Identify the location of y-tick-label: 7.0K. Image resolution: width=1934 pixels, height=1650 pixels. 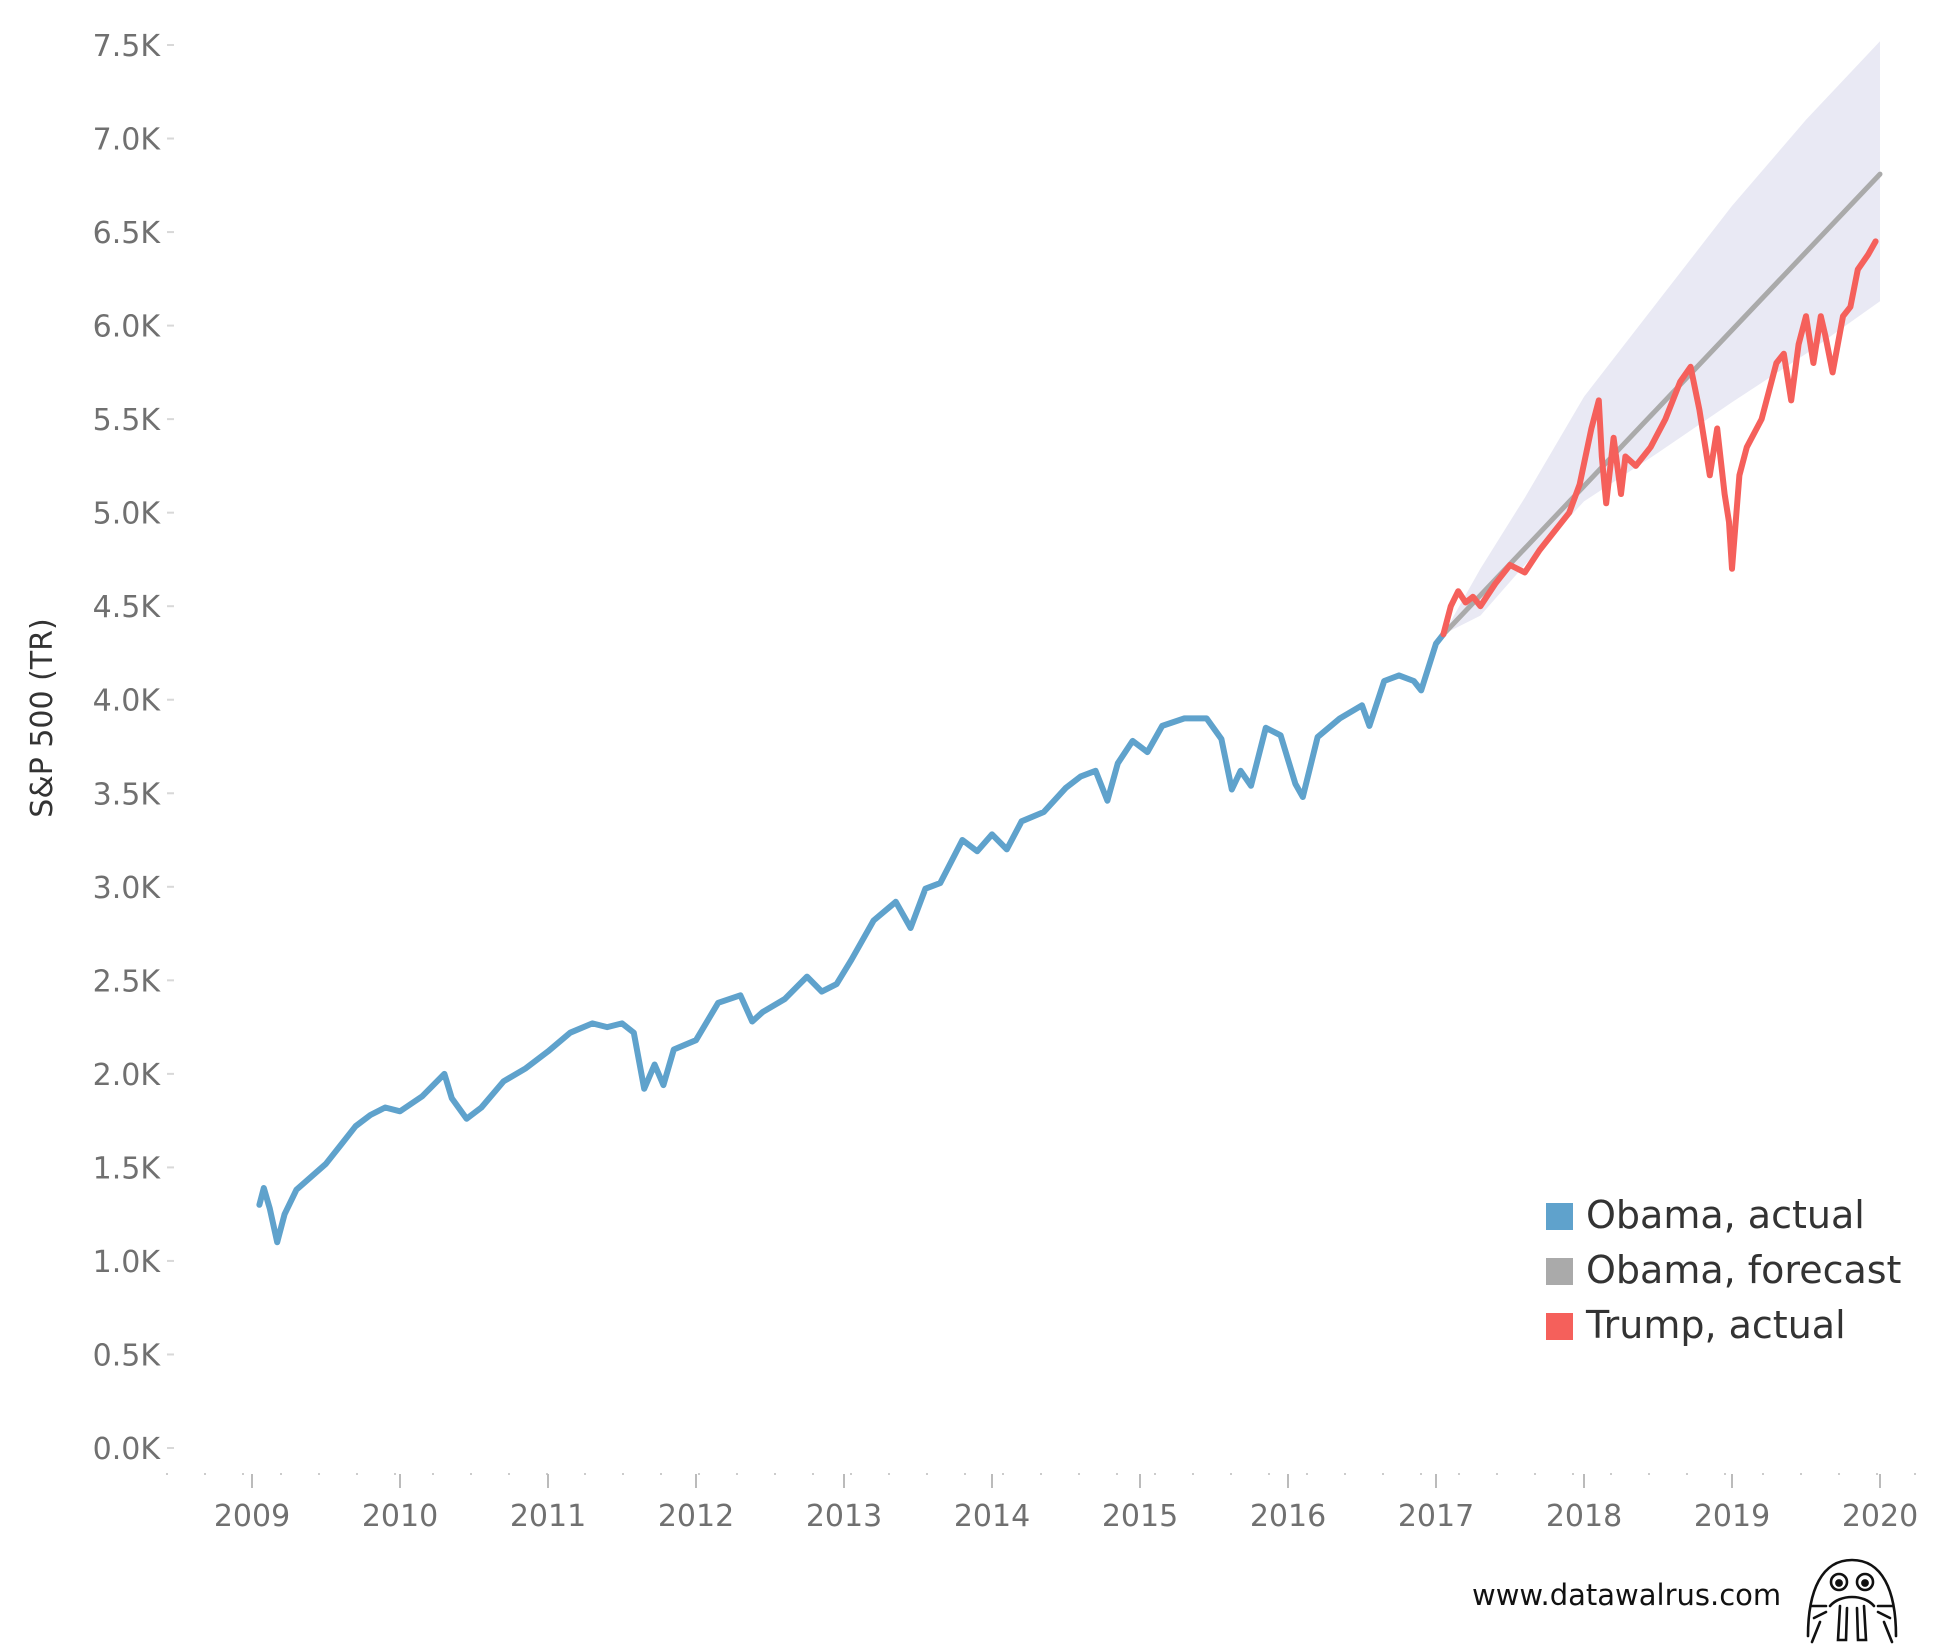
(127, 140).